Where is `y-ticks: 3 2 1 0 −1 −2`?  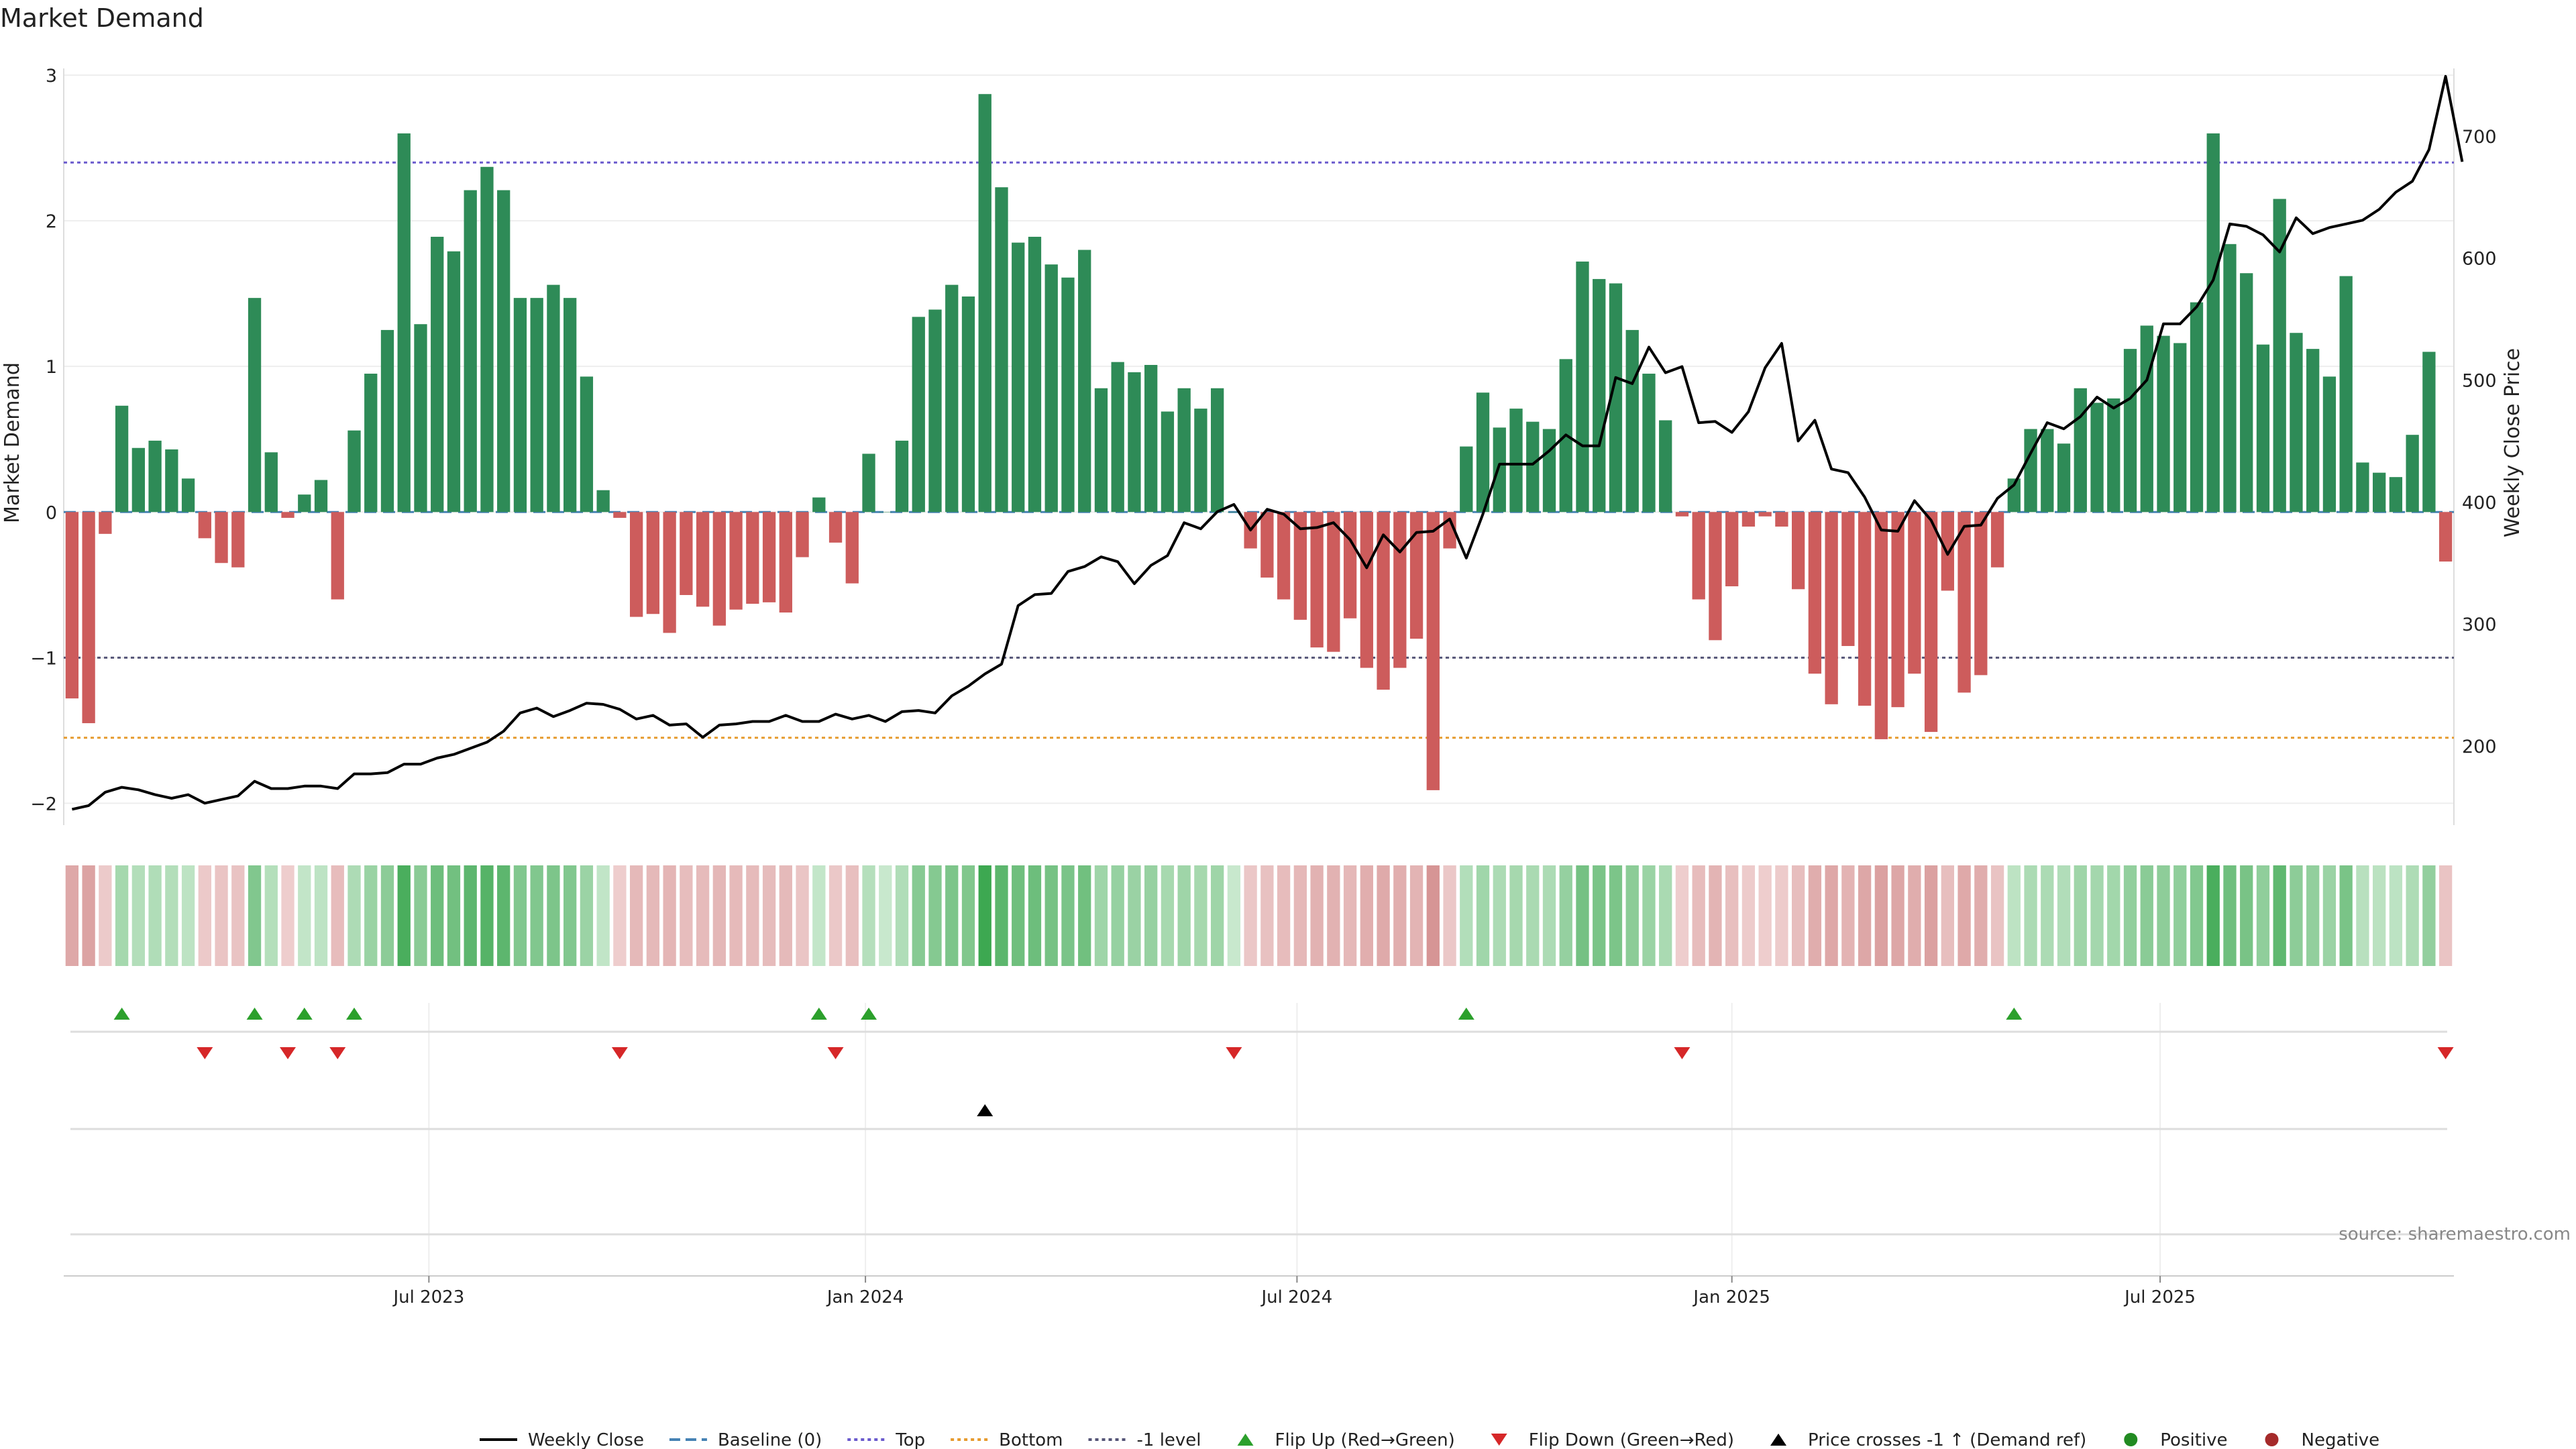 y-ticks: 3 2 1 0 −1 −2 is located at coordinates (43, 440).